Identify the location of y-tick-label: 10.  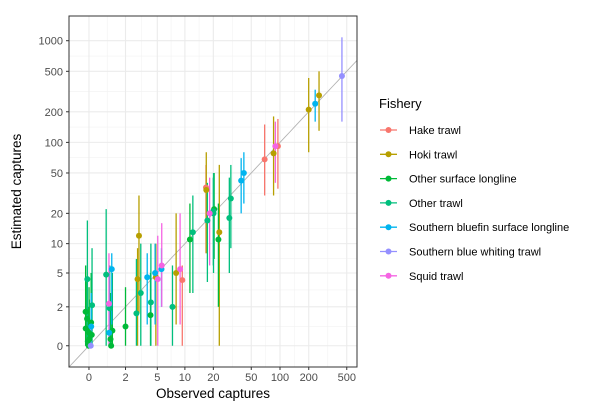
(57, 245).